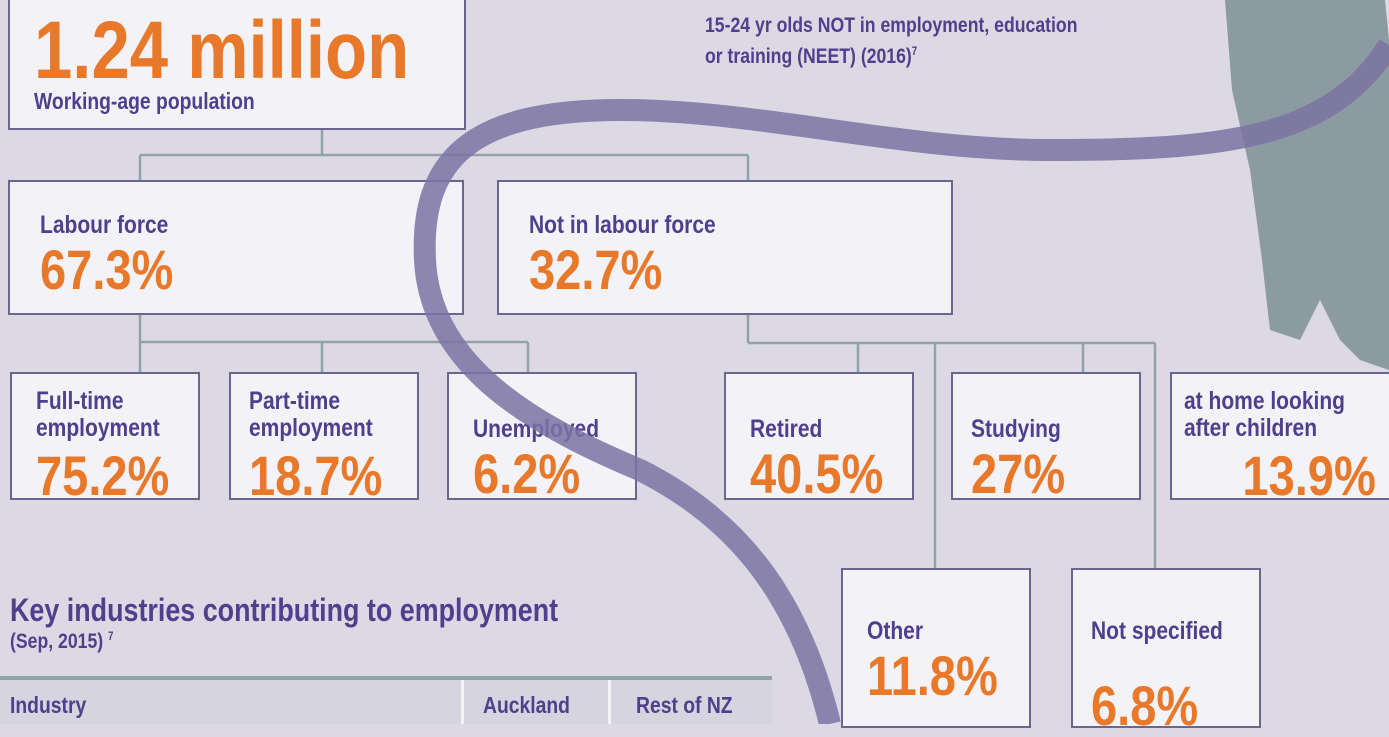 The image size is (1389, 737). I want to click on text: 6.2%, so click(527, 473).